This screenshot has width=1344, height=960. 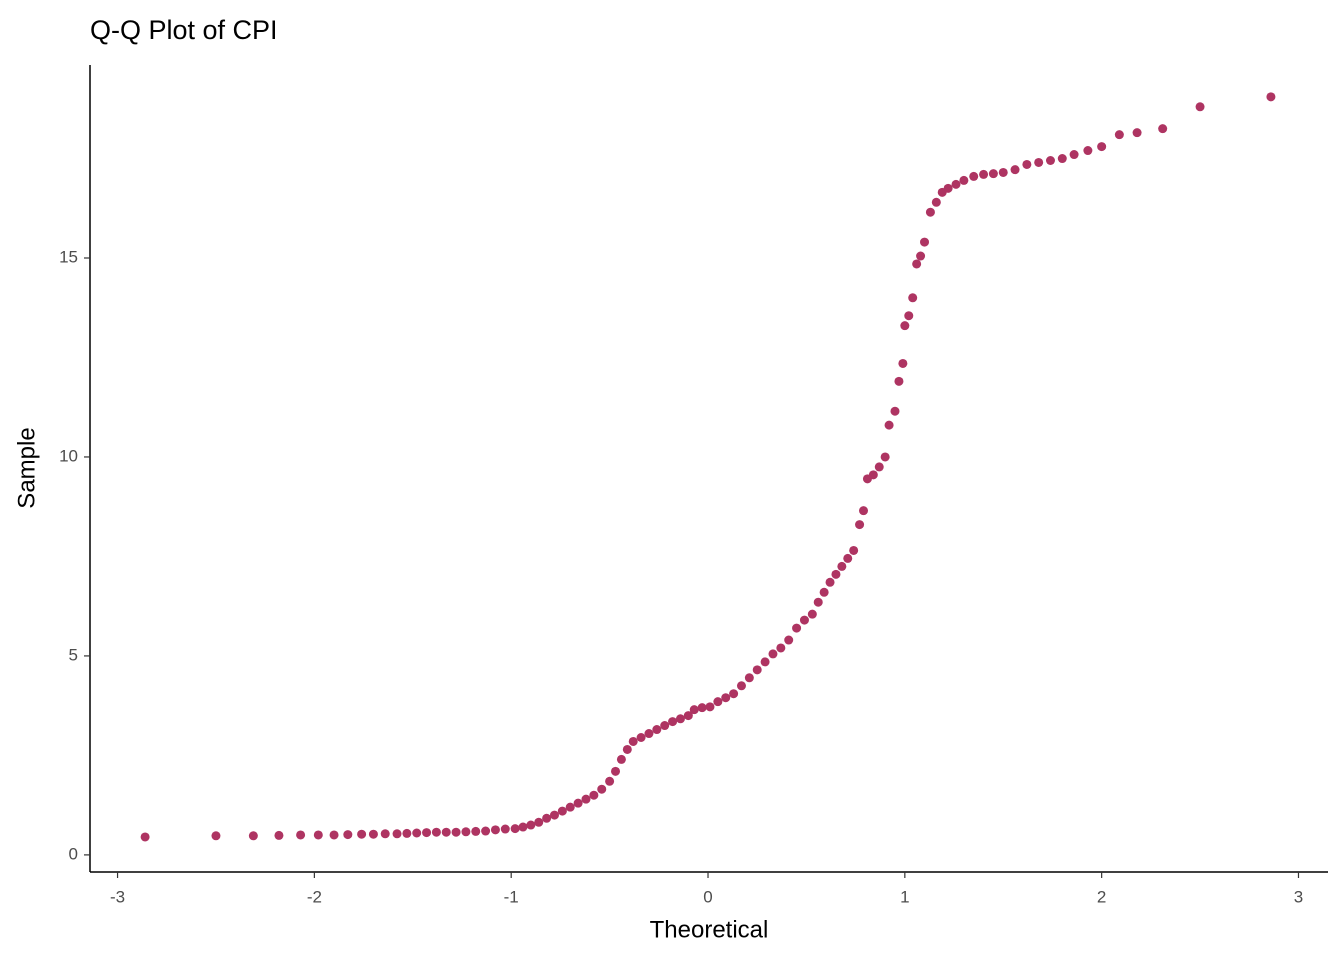 I want to click on y-tick-label: 0, so click(x=73, y=853).